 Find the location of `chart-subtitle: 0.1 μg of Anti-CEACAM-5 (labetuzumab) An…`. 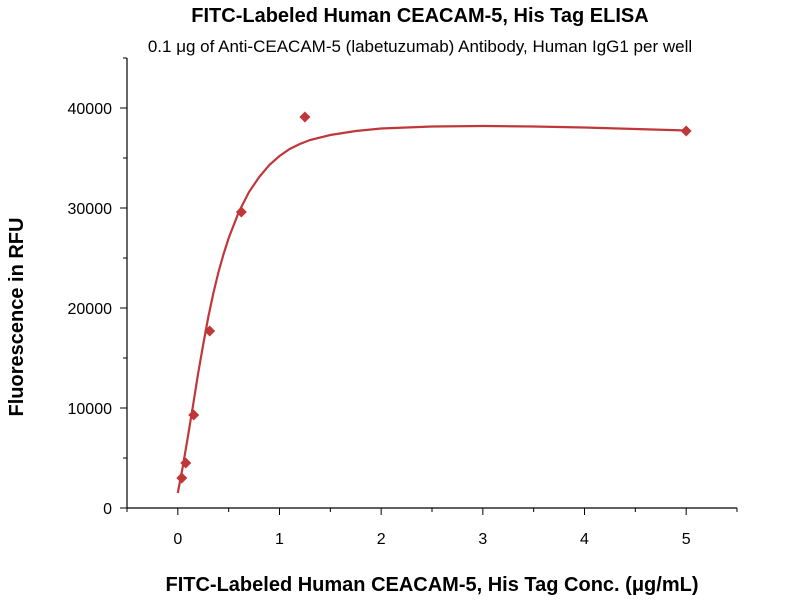

chart-subtitle: 0.1 μg of Anti-CEACAM-5 (labetuzumab) An… is located at coordinates (420, 46).